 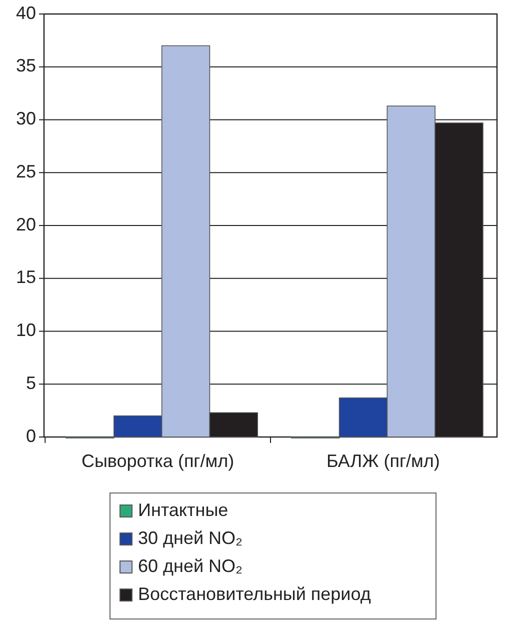 What do you see at coordinates (157, 461) in the screenshot?
I see `x-tick-label: Сыворотка (пг/мл)` at bounding box center [157, 461].